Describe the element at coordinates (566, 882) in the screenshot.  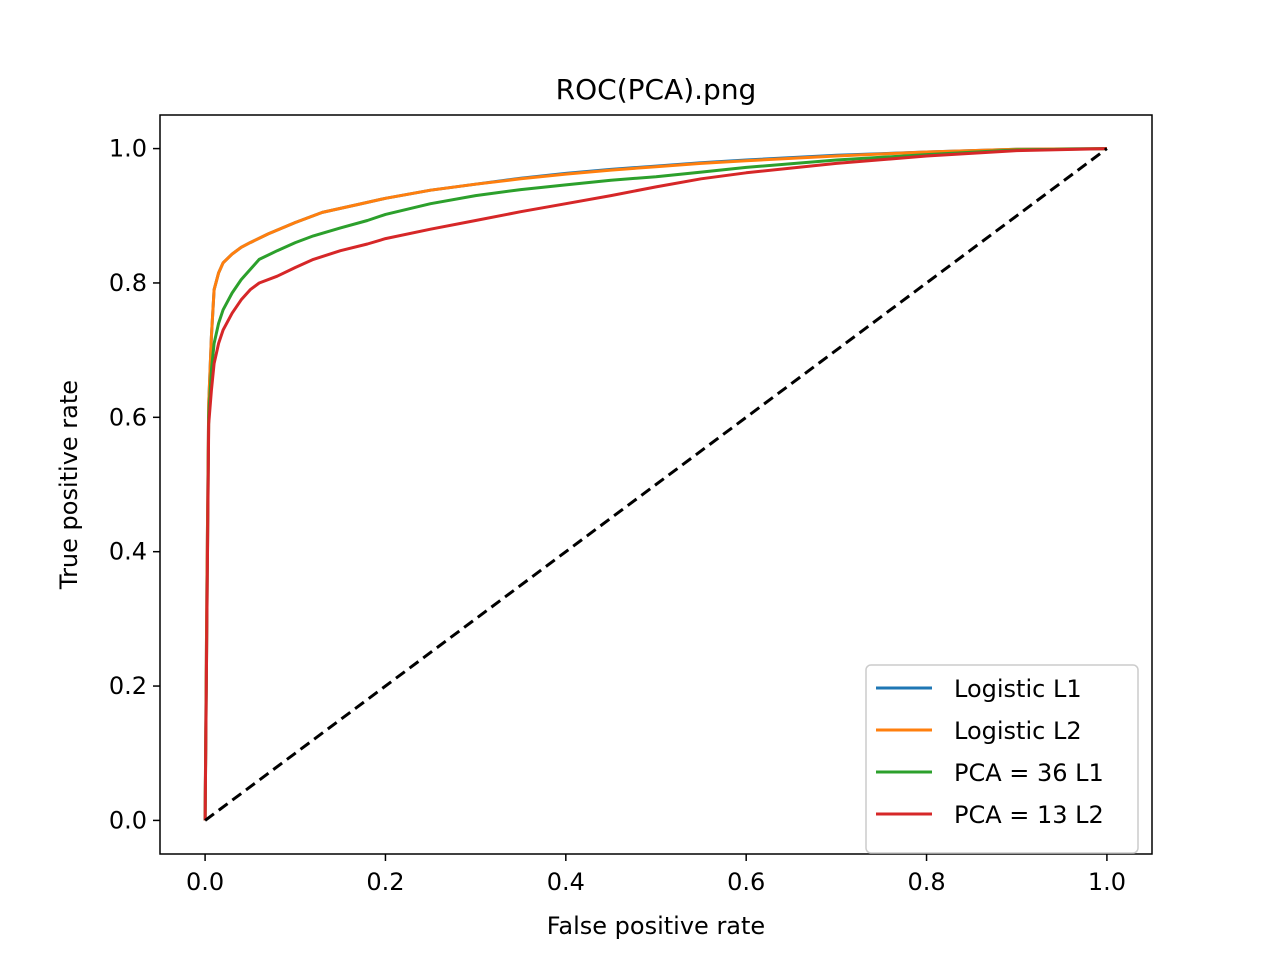
I see `x-tick-label: 0.4` at that location.